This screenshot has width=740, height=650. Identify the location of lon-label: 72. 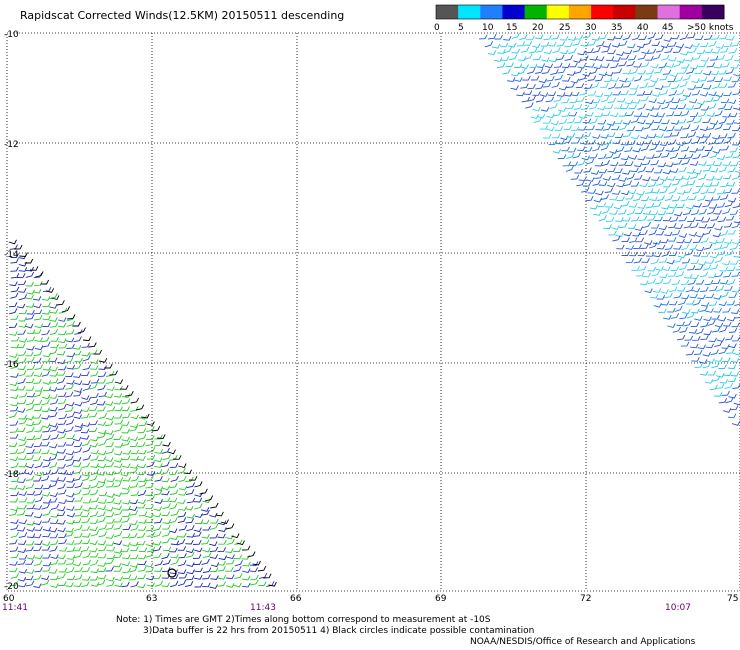
(585, 599).